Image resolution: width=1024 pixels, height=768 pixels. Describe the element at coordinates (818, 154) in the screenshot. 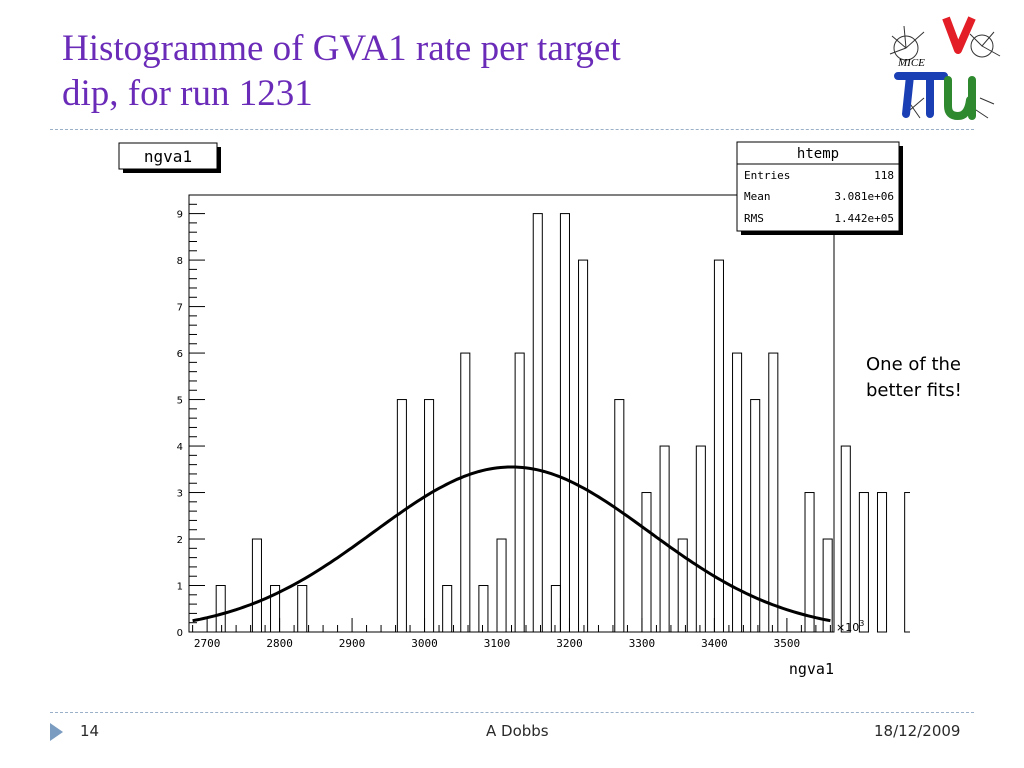

I see `stats-box-title: htemp` at that location.